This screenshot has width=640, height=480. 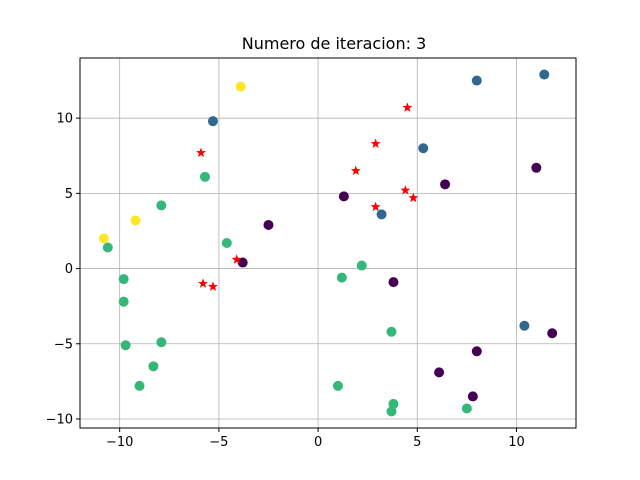 I want to click on centroid-markers, so click(x=307, y=196).